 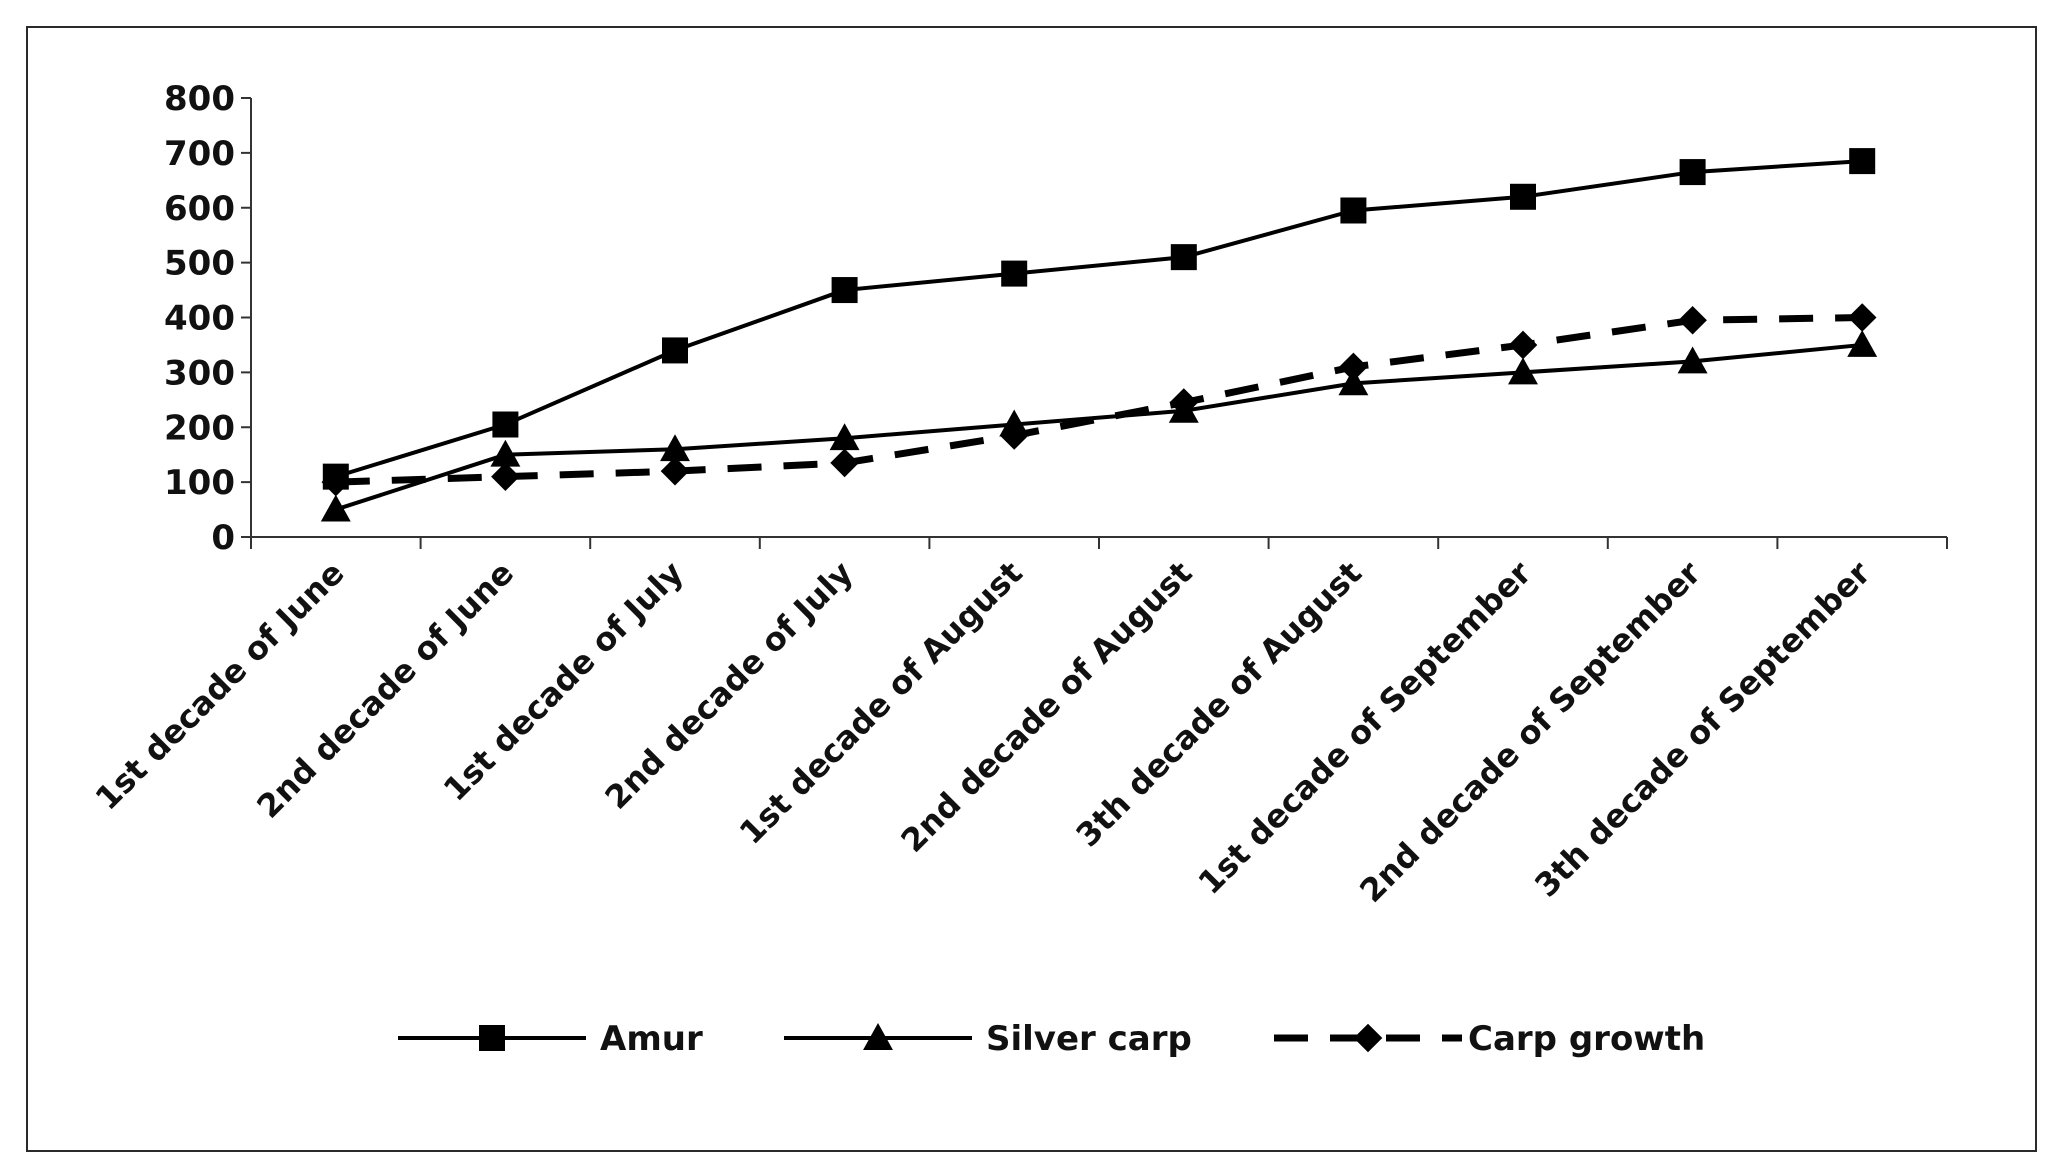 I want to click on legend-item-amur: Amur, so click(x=550, y=1039).